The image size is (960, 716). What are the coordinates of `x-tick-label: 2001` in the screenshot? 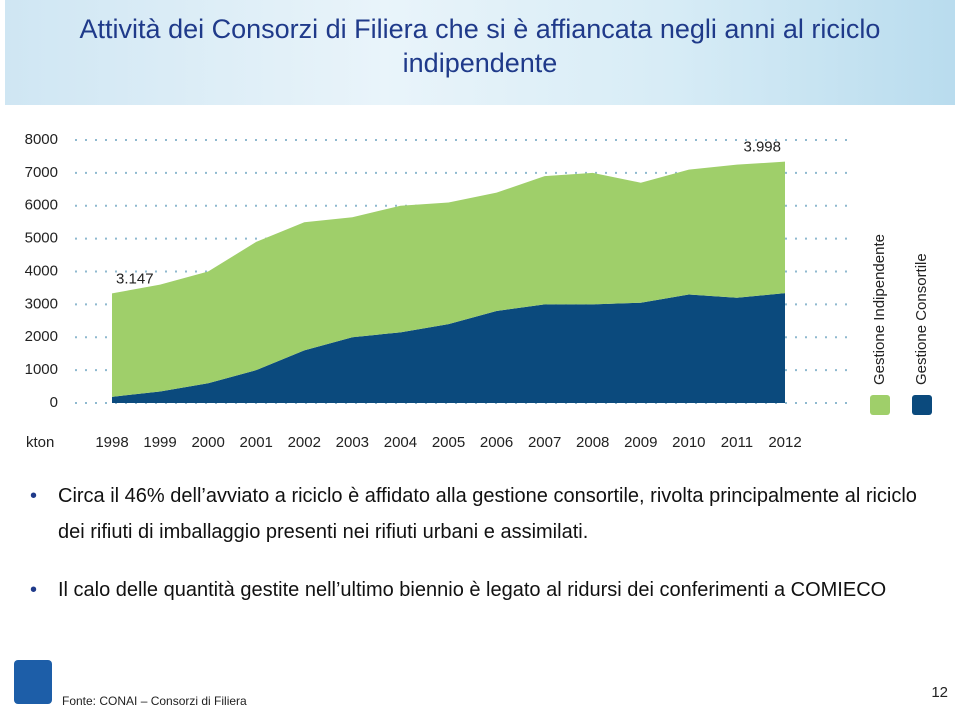 It's located at (256, 442).